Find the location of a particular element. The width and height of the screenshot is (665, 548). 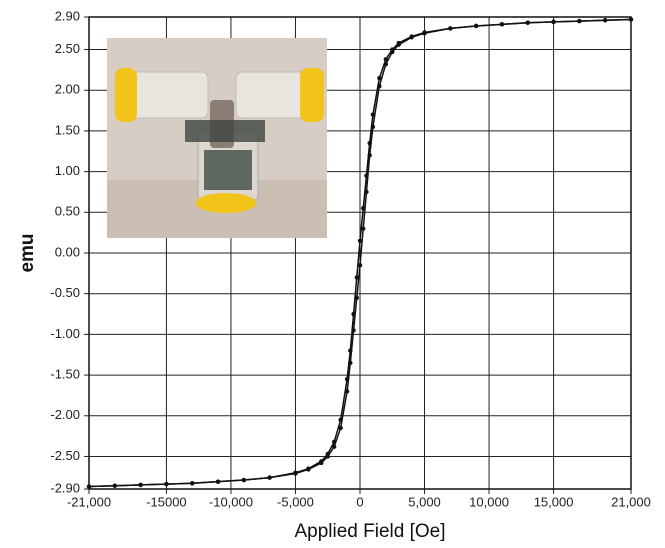

x-tick-label: -15000 is located at coordinates (166, 501).